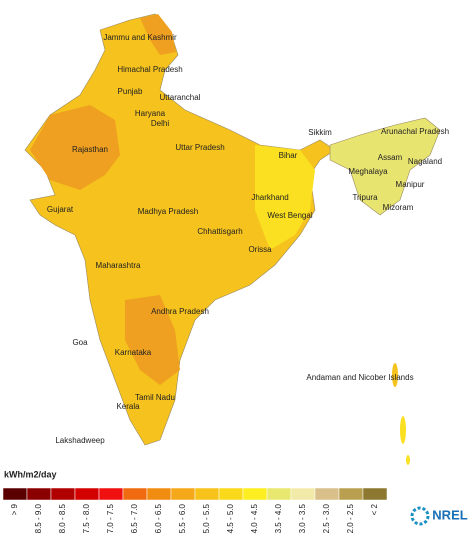 The width and height of the screenshot is (474, 544). Describe the element at coordinates (385, 166) in the screenshot. I see `northeast-region` at that location.